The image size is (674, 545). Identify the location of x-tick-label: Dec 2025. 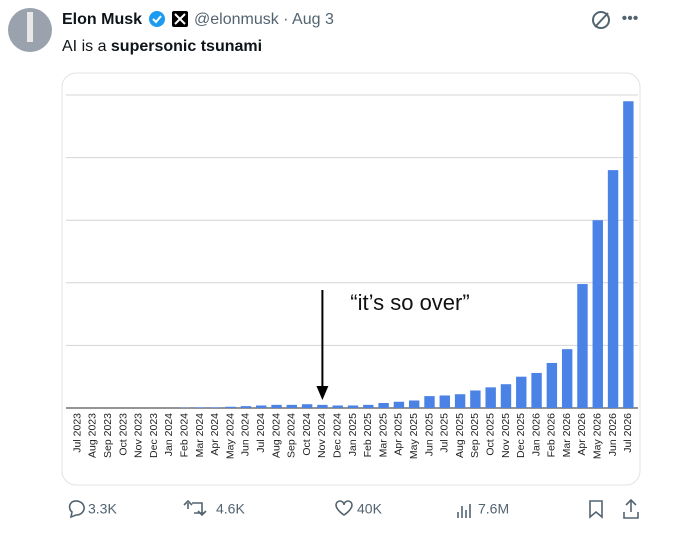
(521, 435).